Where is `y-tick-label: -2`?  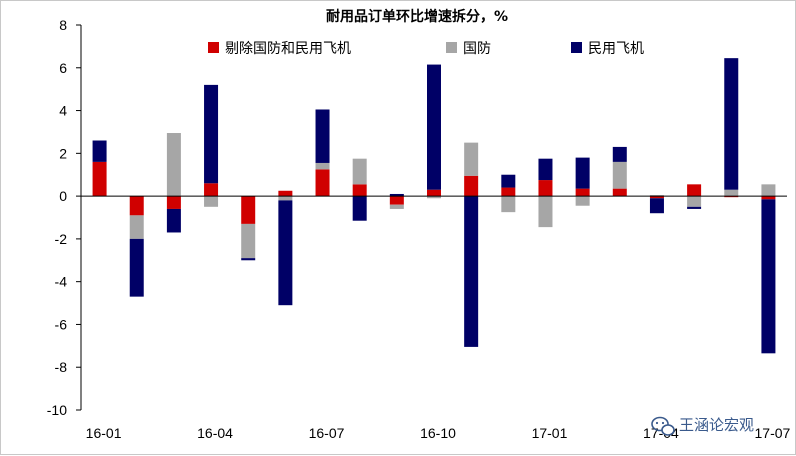
y-tick-label: -2 is located at coordinates (61, 239).